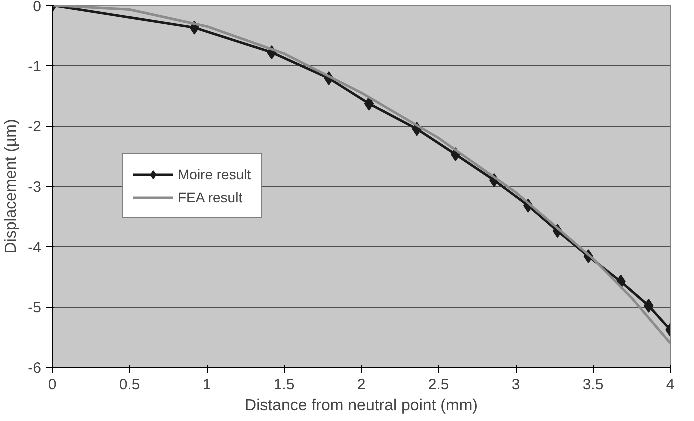  What do you see at coordinates (516, 385) in the screenshot?
I see `x-tick-label: 3` at bounding box center [516, 385].